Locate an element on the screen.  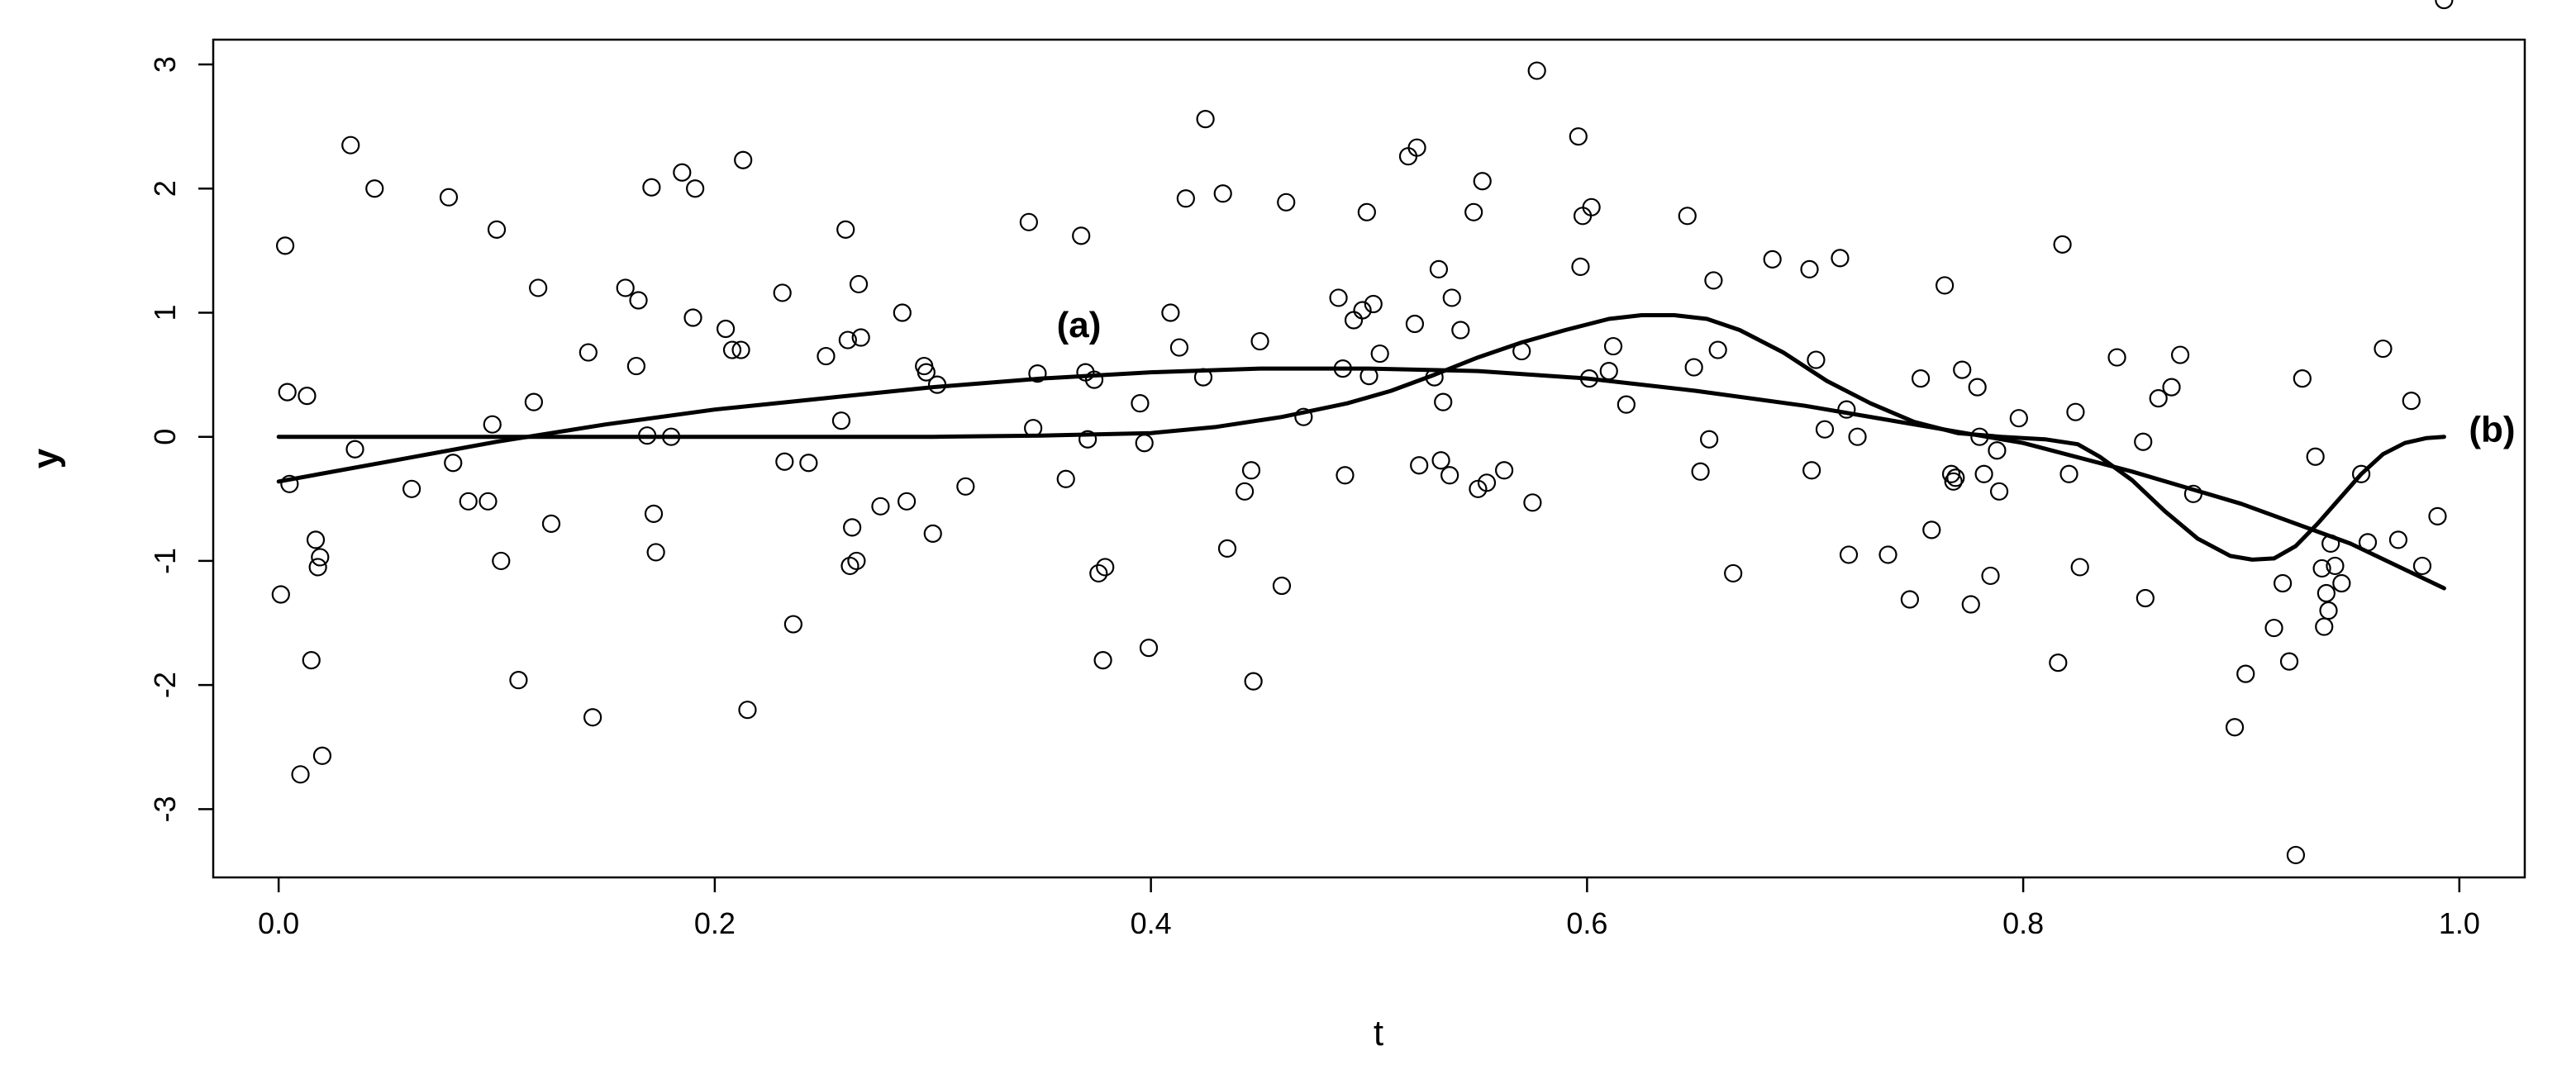
annotations: (a) (b) is located at coordinates (1787, 377).